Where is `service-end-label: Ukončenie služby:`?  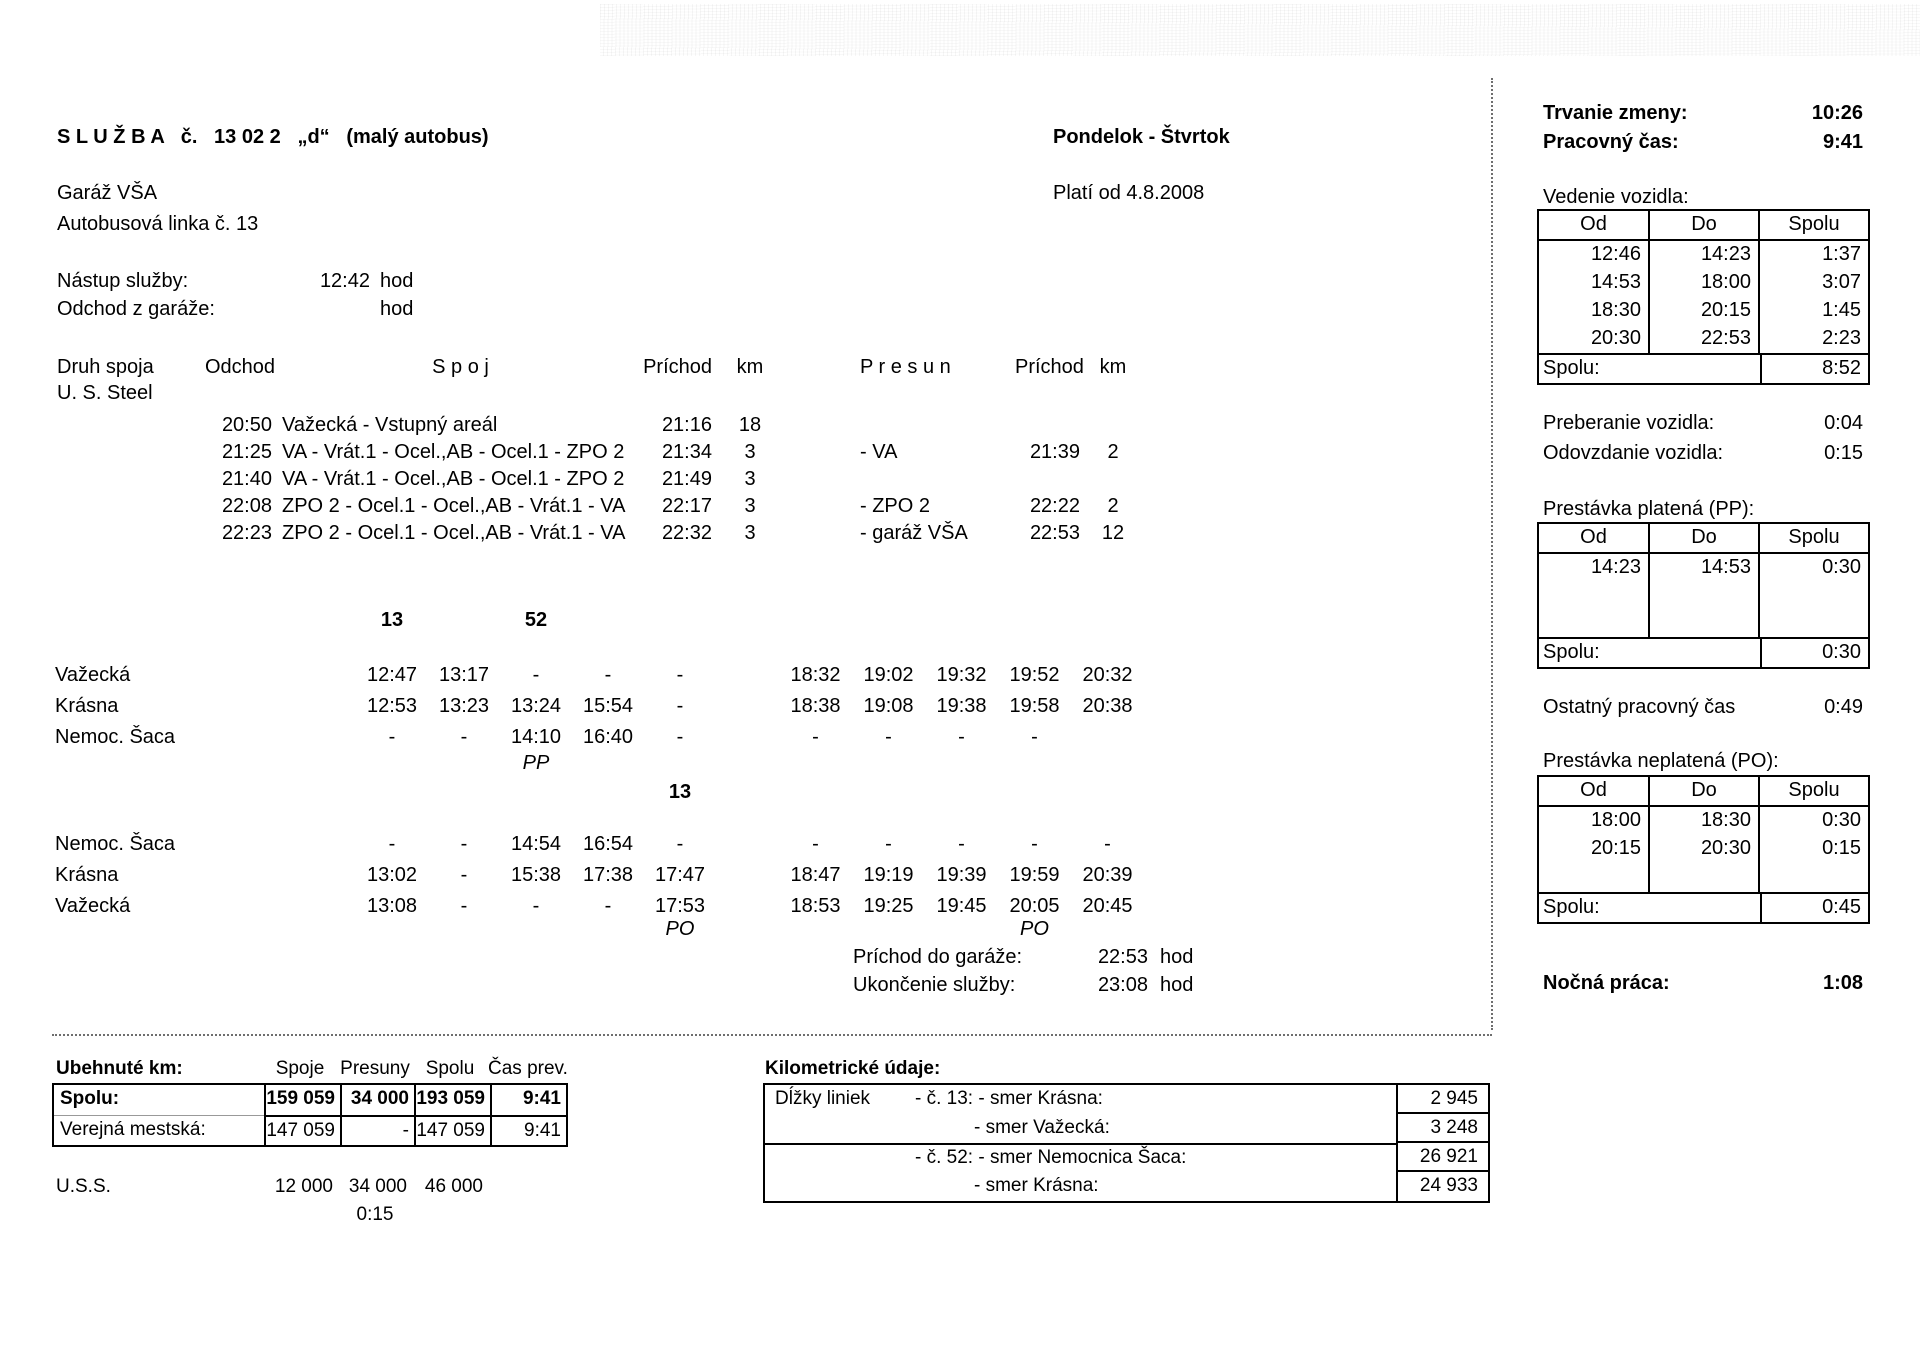
service-end-label: Ukončenie služby: is located at coordinates (934, 985).